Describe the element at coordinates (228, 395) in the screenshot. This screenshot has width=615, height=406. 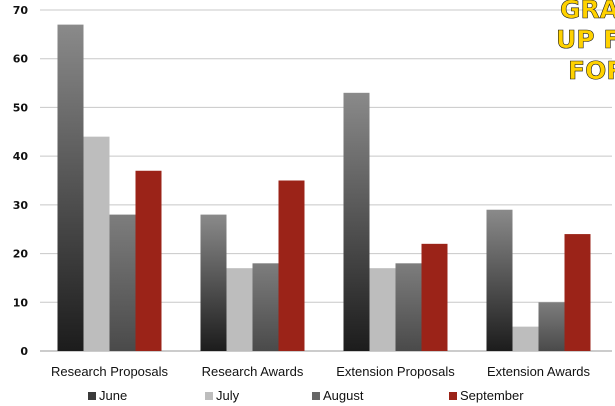
I see `legend-label-july: July` at that location.